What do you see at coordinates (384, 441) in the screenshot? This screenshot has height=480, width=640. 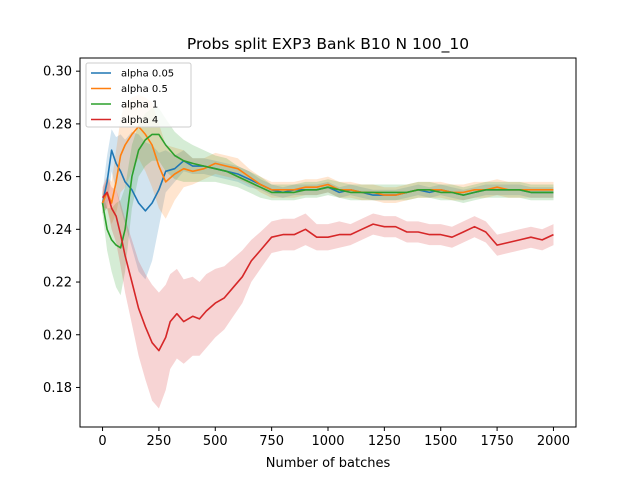 I see `x-tick-label: 1250` at bounding box center [384, 441].